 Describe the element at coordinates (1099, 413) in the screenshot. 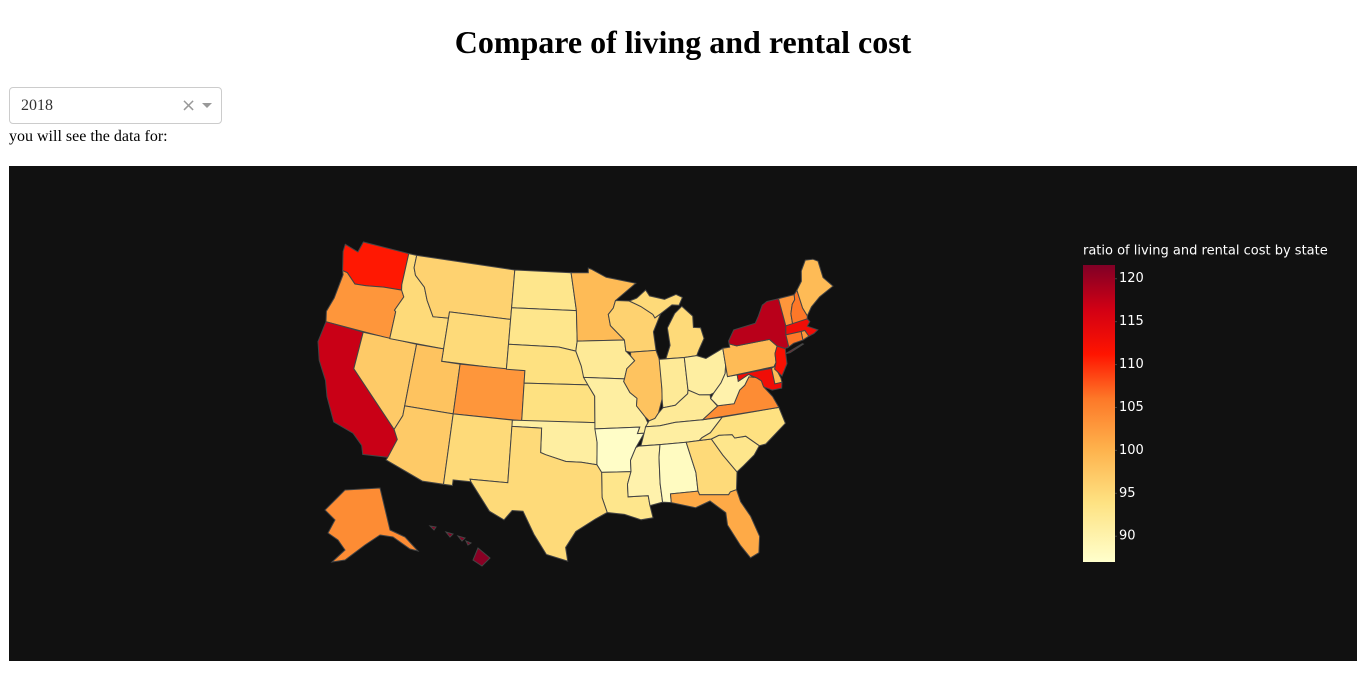

I see `colorbar` at that location.